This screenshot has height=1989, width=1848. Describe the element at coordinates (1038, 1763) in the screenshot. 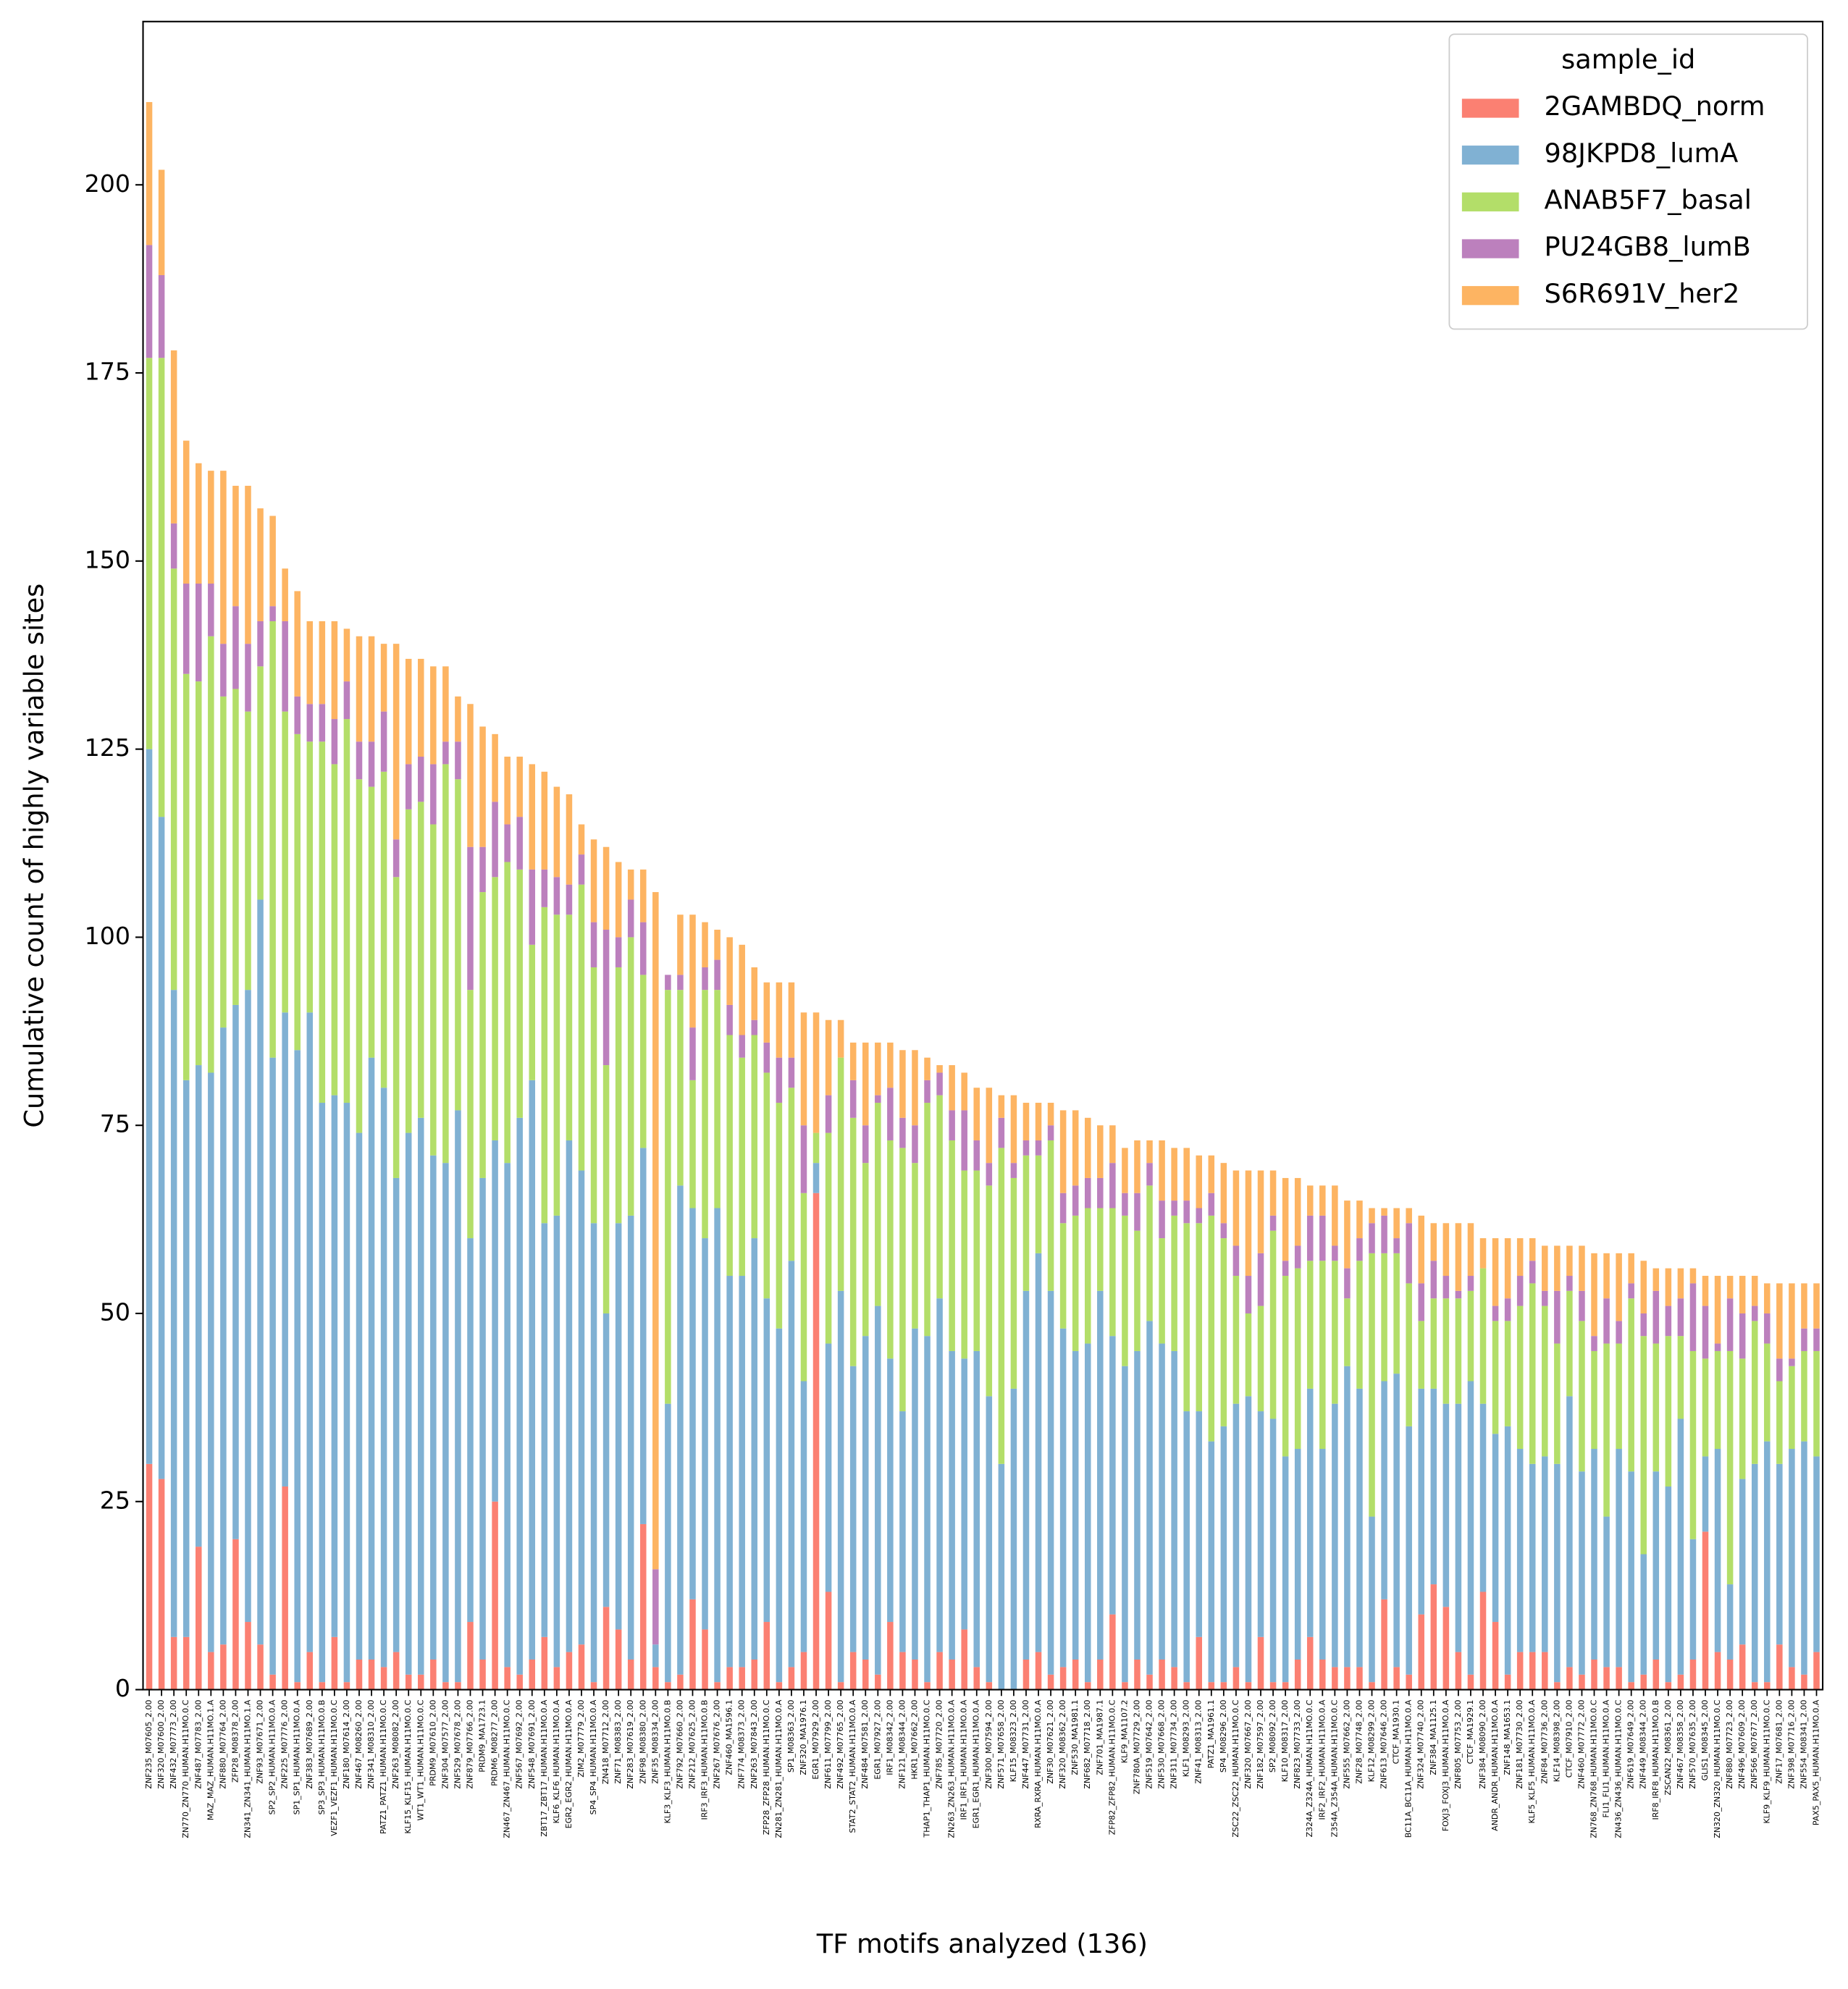

I see `x-tick-label: RXRA_RXRA_HUMAN.H11MO.0.A` at that location.